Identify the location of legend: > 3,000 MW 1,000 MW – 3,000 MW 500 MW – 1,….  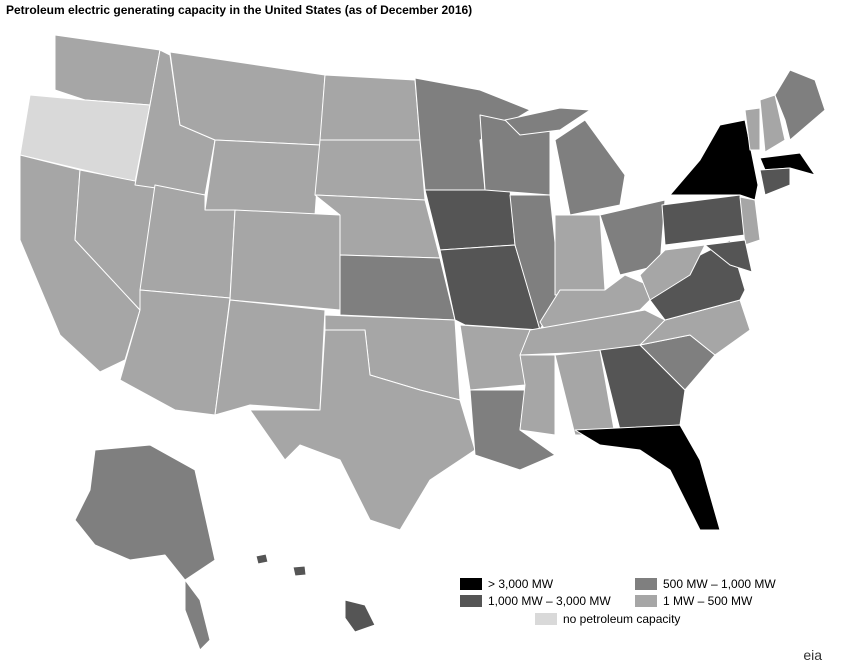
(618, 601).